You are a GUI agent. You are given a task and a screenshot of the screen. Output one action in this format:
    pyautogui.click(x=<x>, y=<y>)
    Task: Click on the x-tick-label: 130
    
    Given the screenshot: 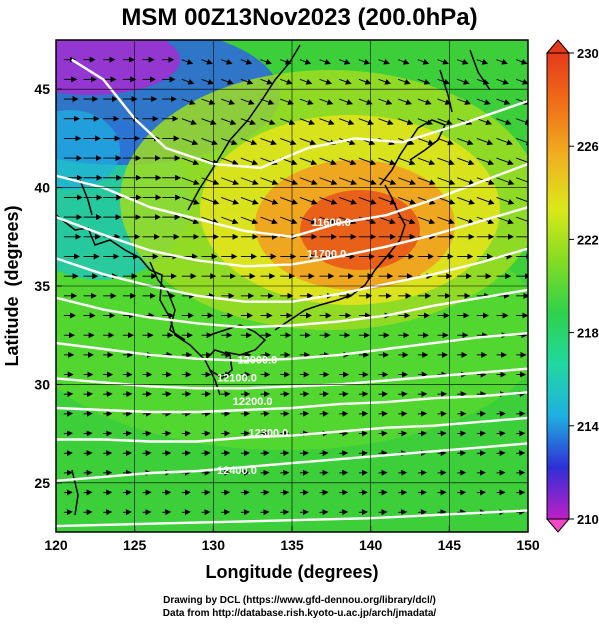 What is the action you would take?
    pyautogui.click(x=214, y=545)
    